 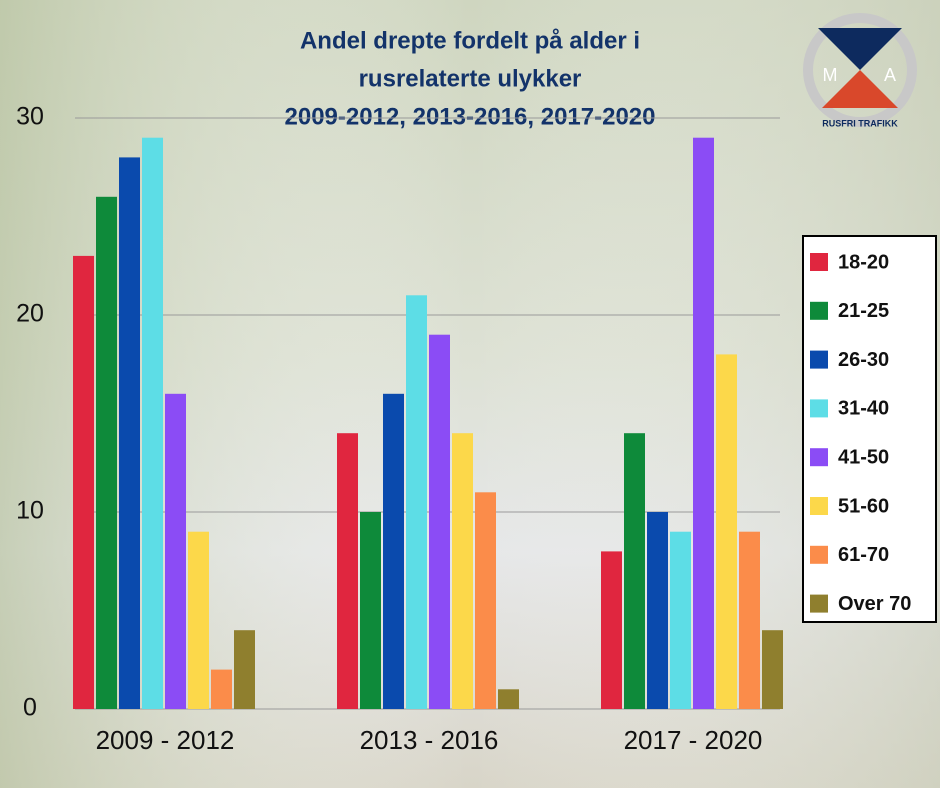 What do you see at coordinates (860, 70) in the screenshot?
I see `logo: M A RUSFRI TRAFIKK` at bounding box center [860, 70].